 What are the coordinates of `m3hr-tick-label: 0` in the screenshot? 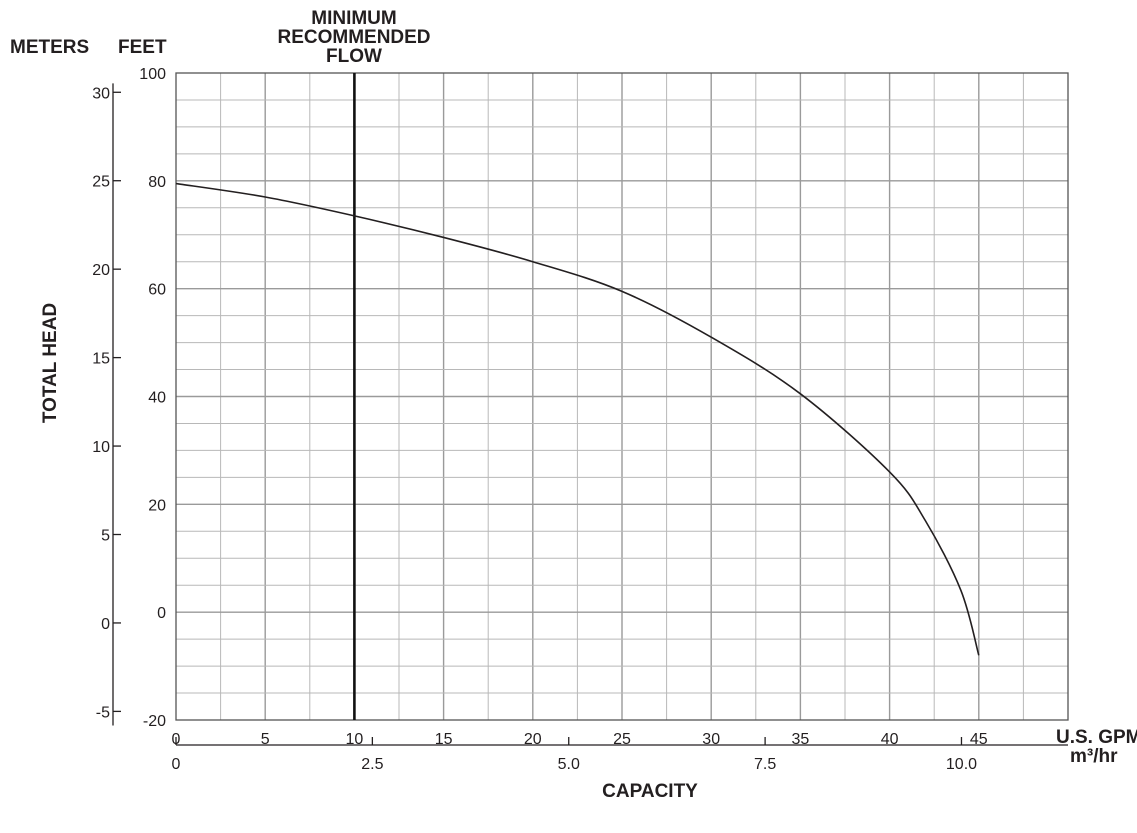 It's located at (176, 764).